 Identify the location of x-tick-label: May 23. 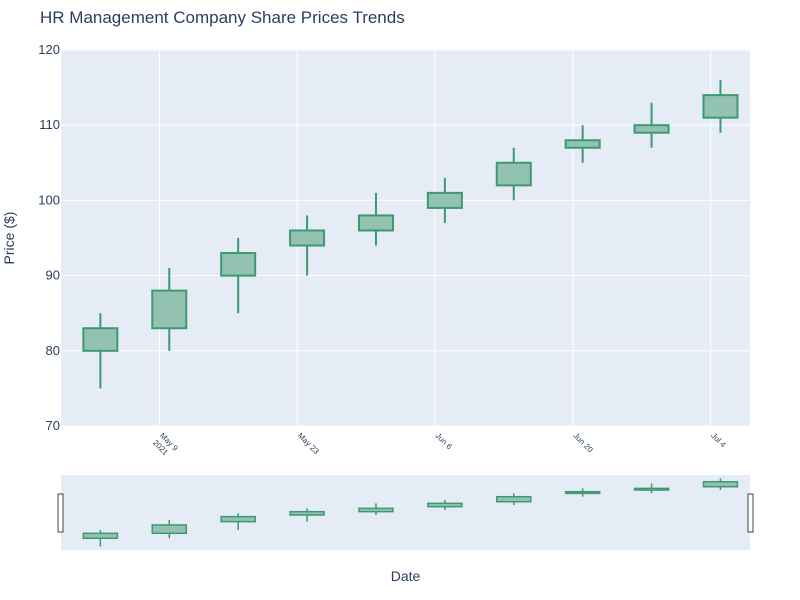
(308, 443).